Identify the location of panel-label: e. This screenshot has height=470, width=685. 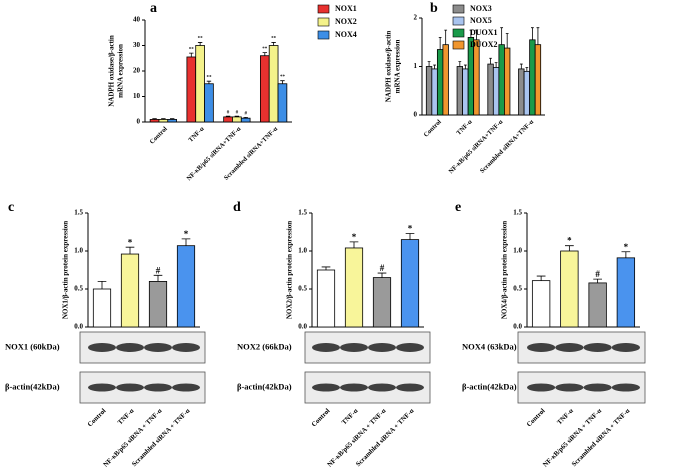
(458, 207).